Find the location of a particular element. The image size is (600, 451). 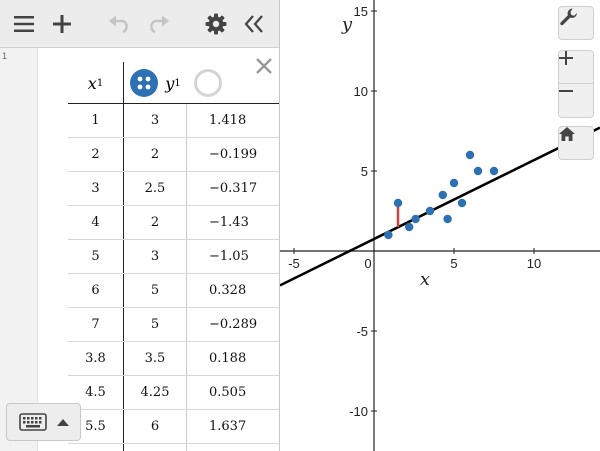

table-cell-x: 7 is located at coordinates (95, 324).